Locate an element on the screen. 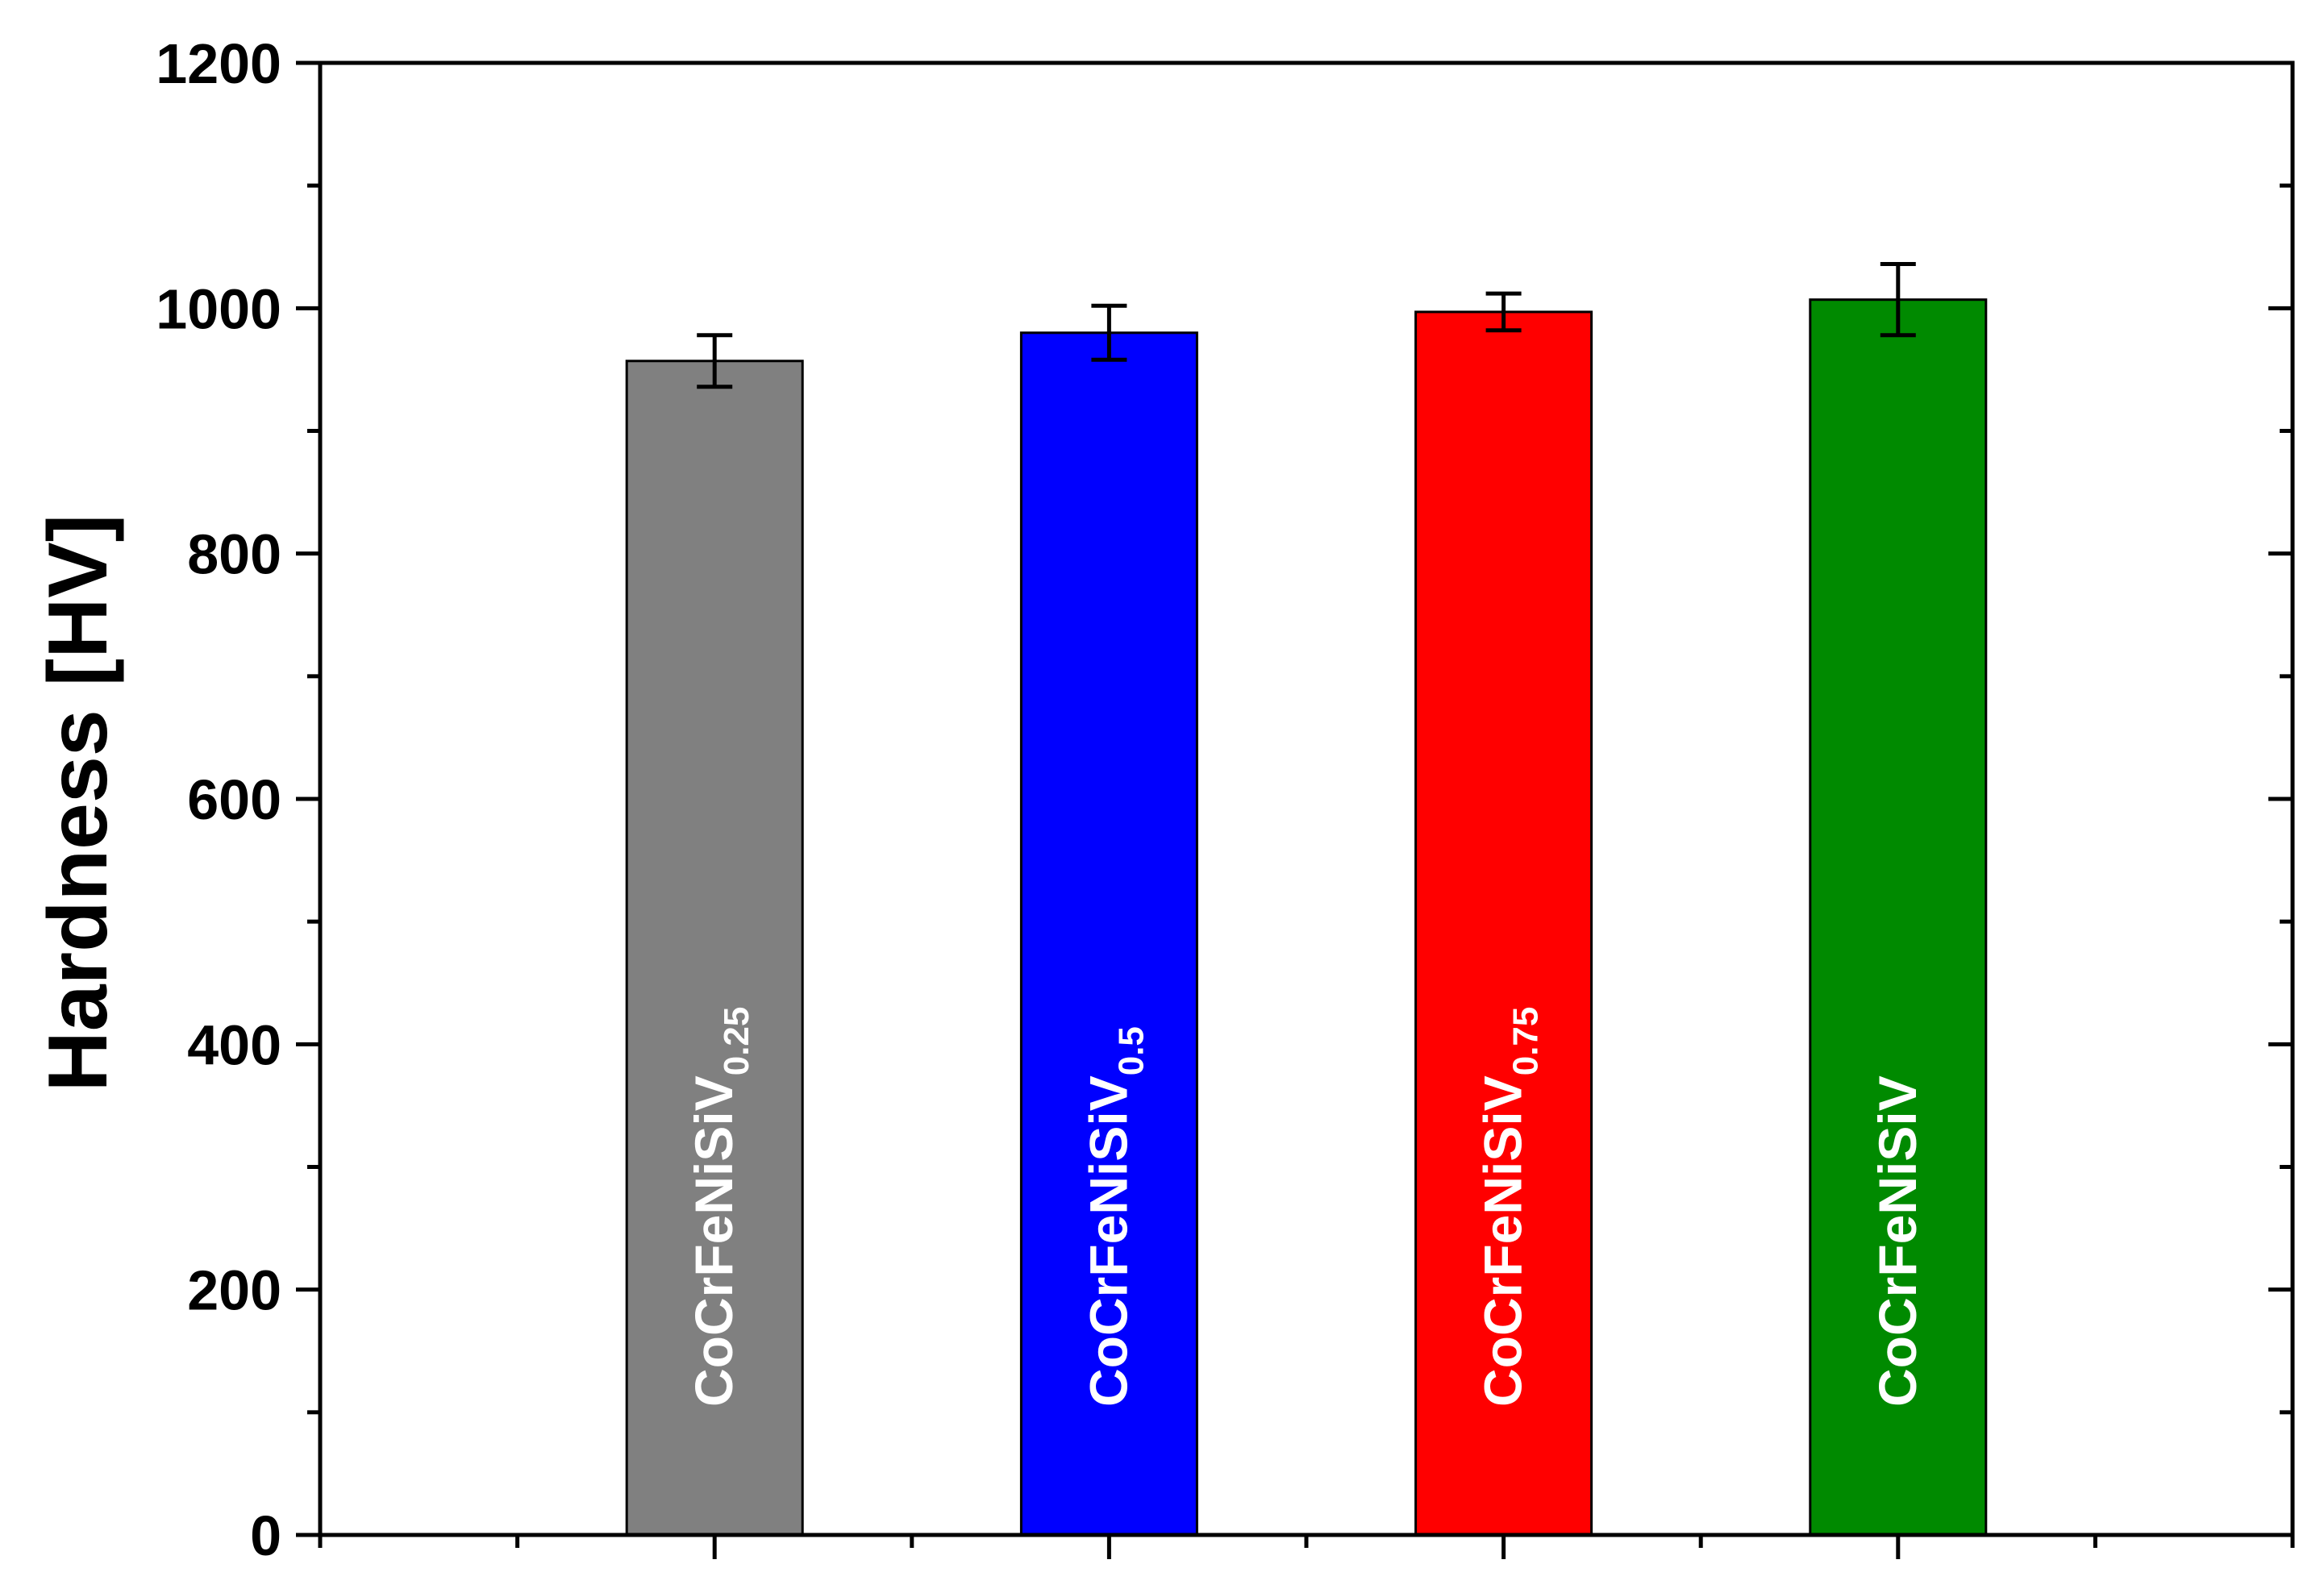 This screenshot has width=2324, height=1593. bar-label-subscript: 0.25 is located at coordinates (736, 1042).